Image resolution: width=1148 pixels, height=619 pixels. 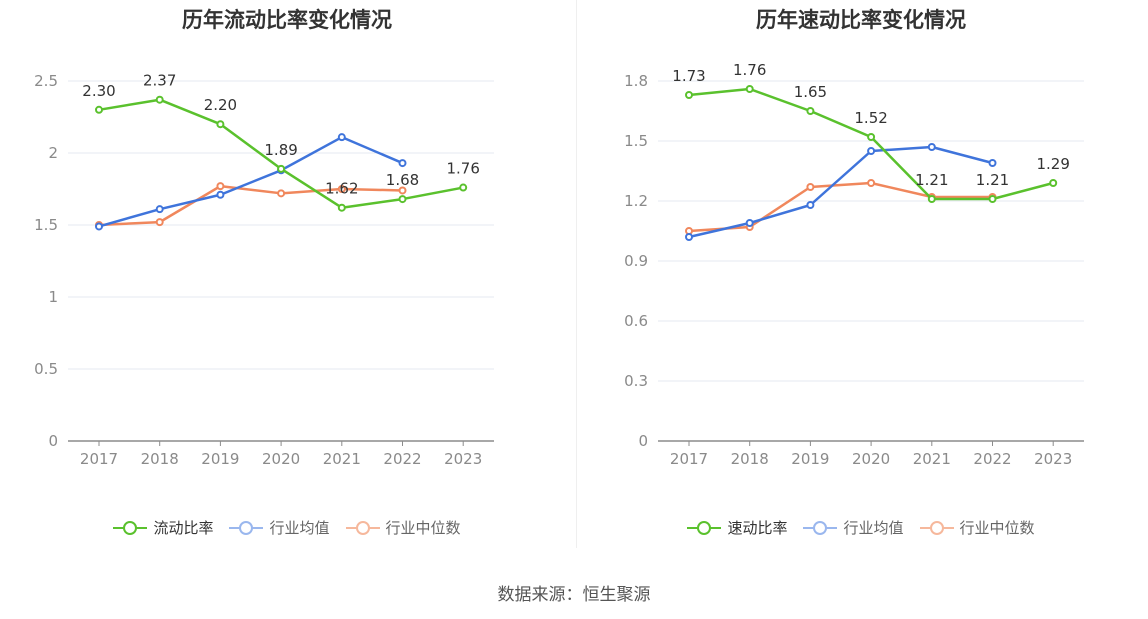 What do you see at coordinates (688, 76) in the screenshot?
I see `data-label: 1.73` at bounding box center [688, 76].